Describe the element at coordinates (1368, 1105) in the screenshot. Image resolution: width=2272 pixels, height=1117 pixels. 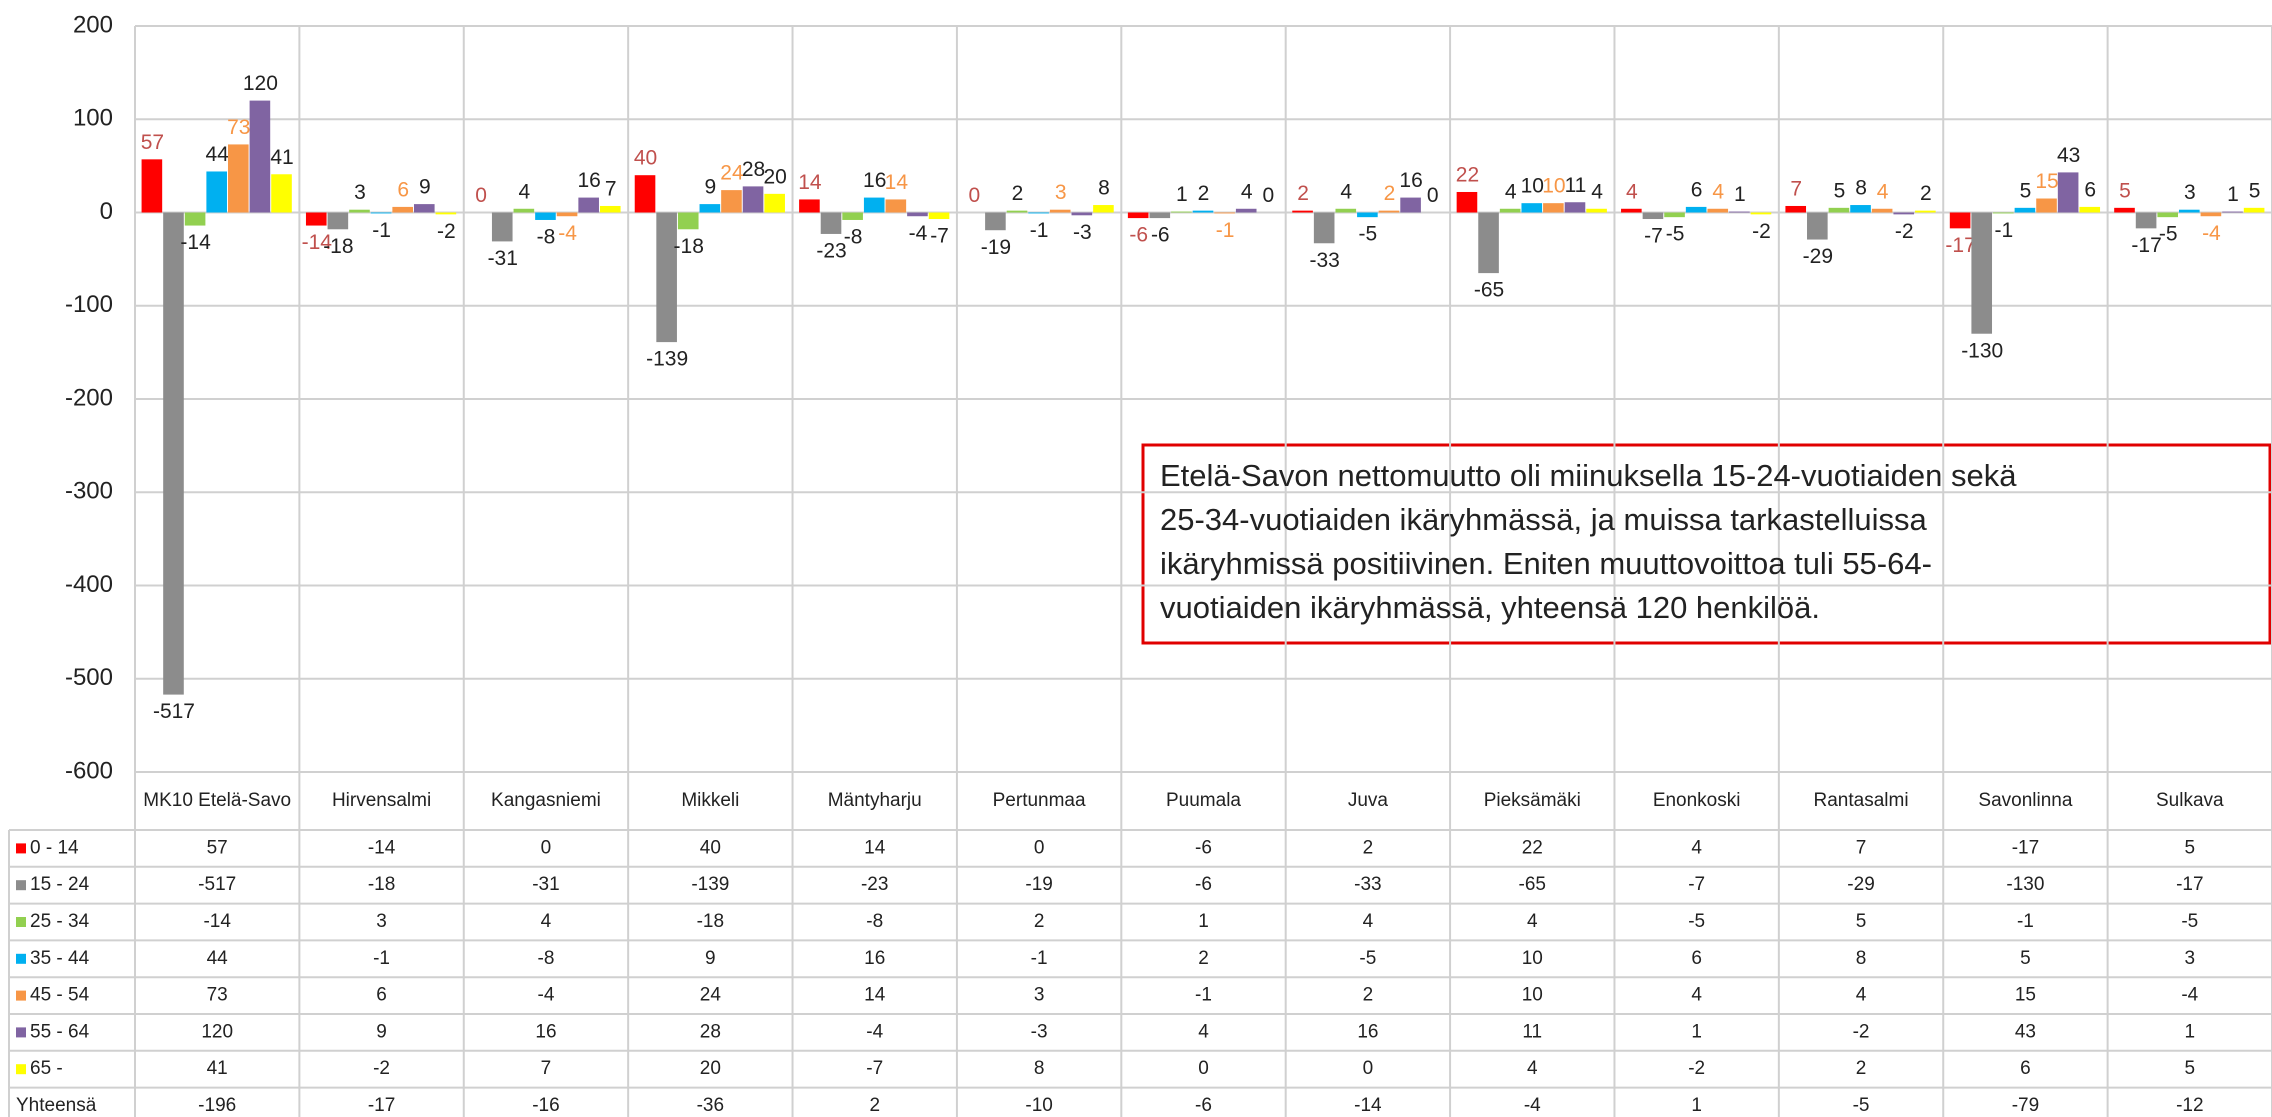
I see `table-cell: -14` at that location.